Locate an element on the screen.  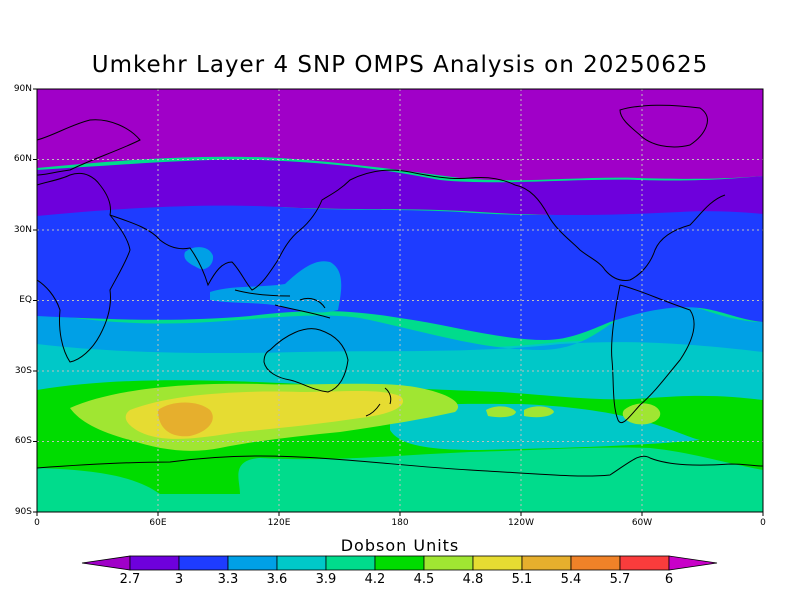
colorbar-tick-label: 5.4 is located at coordinates (571, 579).